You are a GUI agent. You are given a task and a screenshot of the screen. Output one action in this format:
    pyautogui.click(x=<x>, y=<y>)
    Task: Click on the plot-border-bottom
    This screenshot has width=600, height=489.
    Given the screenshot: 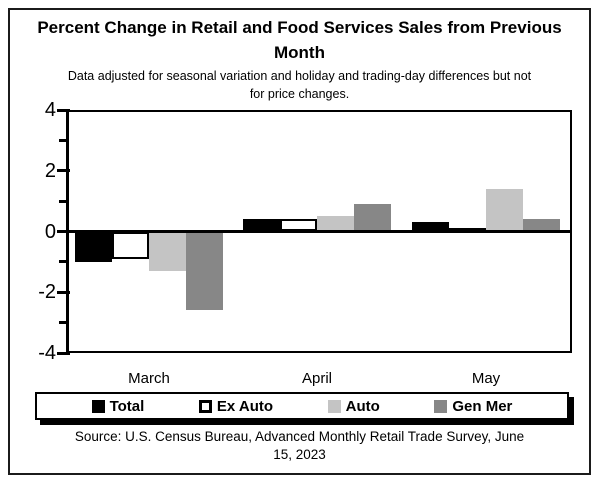 What is the action you would take?
    pyautogui.click(x=319, y=352)
    